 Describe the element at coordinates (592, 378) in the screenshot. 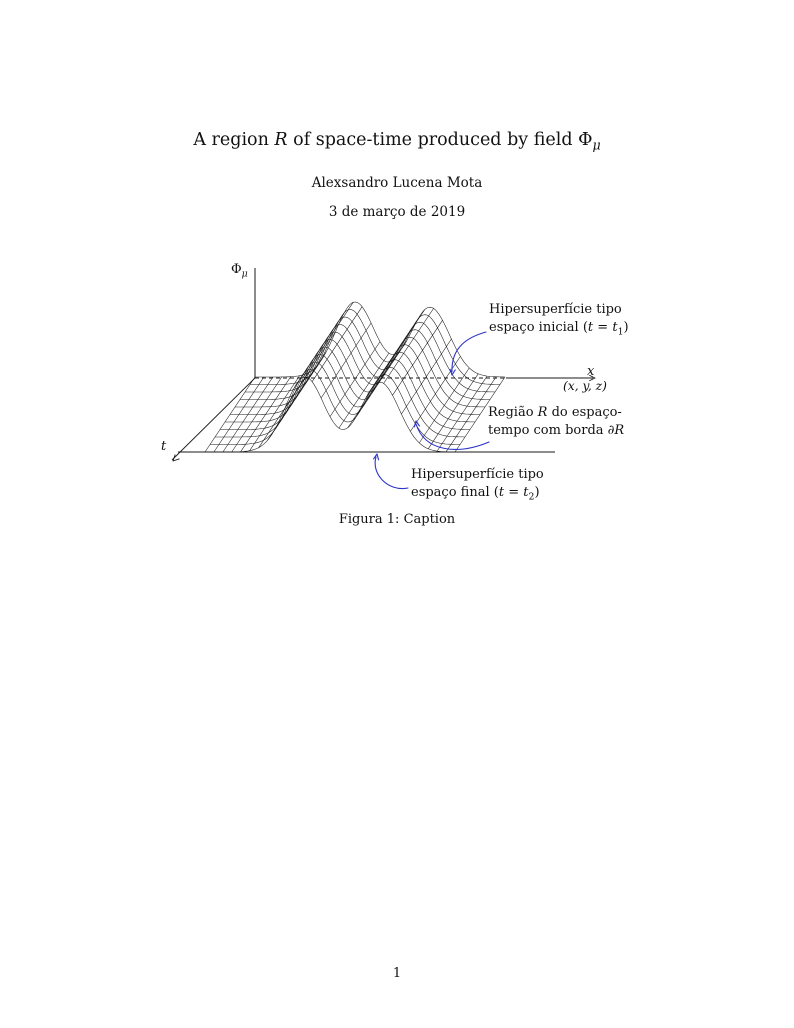

I see `x-axis-arrowhead` at that location.